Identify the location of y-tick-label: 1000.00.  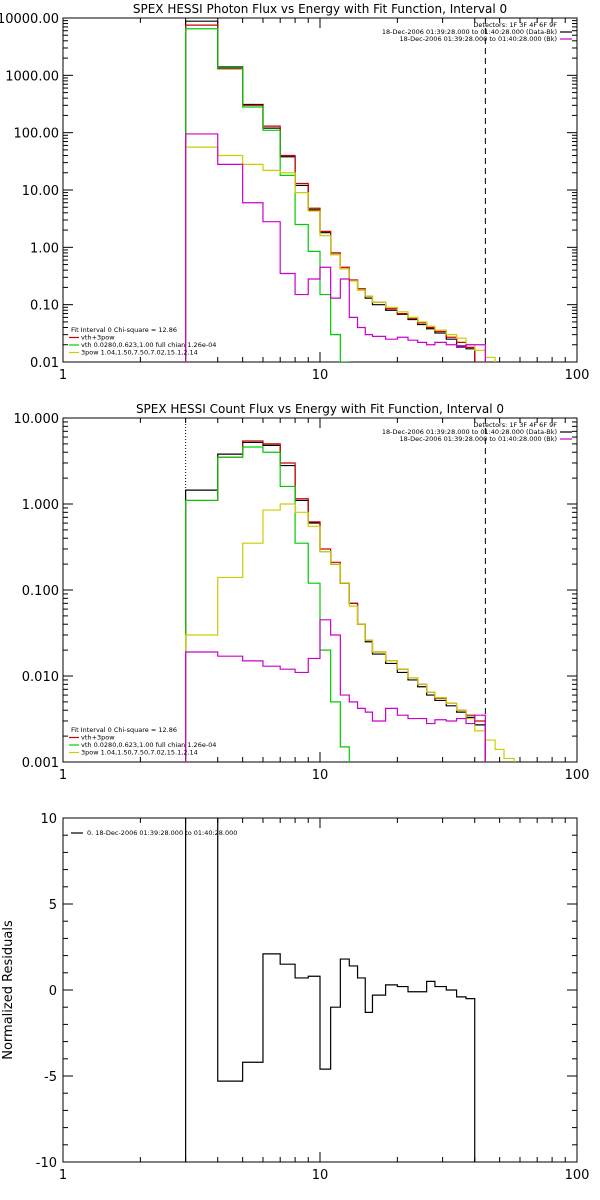
(32, 76).